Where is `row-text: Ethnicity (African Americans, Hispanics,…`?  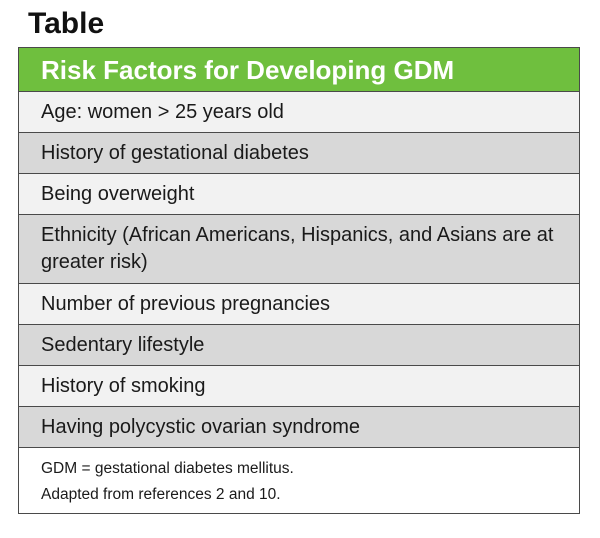 row-text: Ethnicity (African Americans, Hispanics,… is located at coordinates (297, 248).